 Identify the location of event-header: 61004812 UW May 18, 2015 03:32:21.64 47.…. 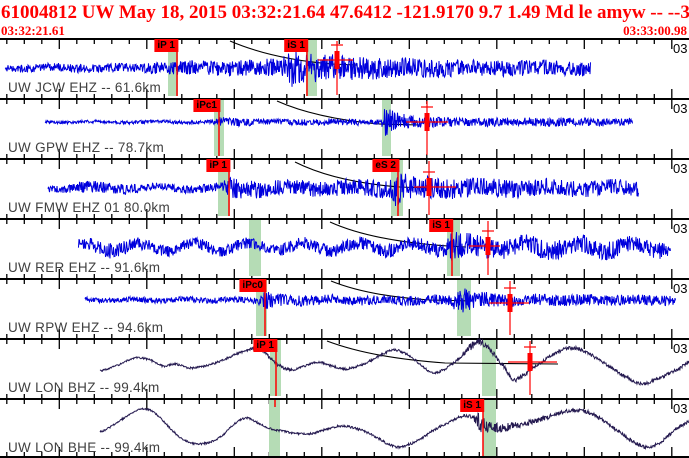
(344, 19).